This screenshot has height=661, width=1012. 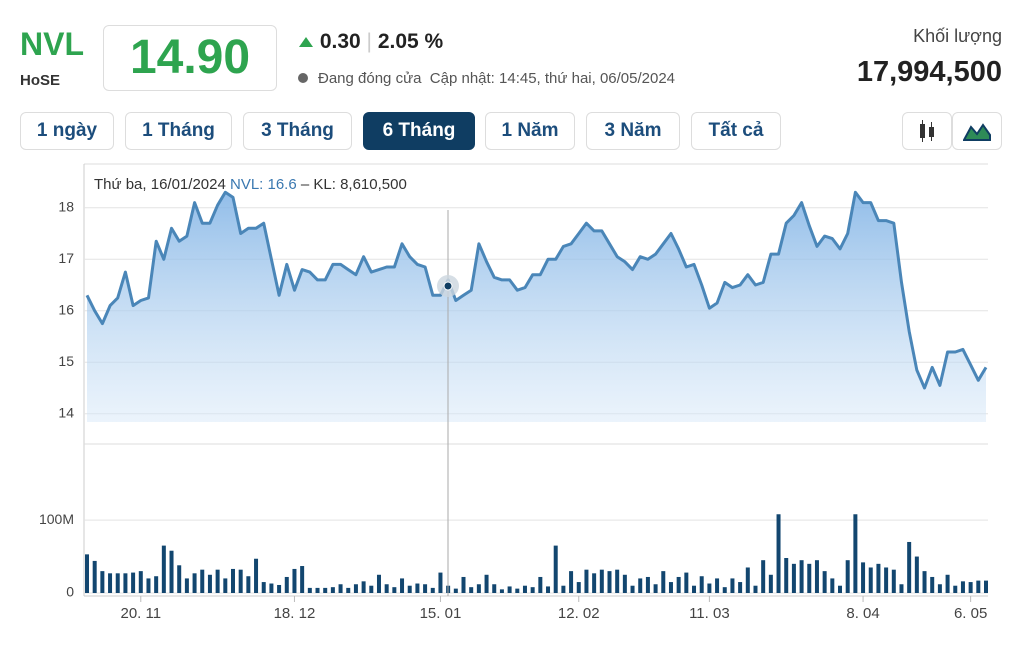 I want to click on x-tick-label: 15. 01, so click(x=441, y=613).